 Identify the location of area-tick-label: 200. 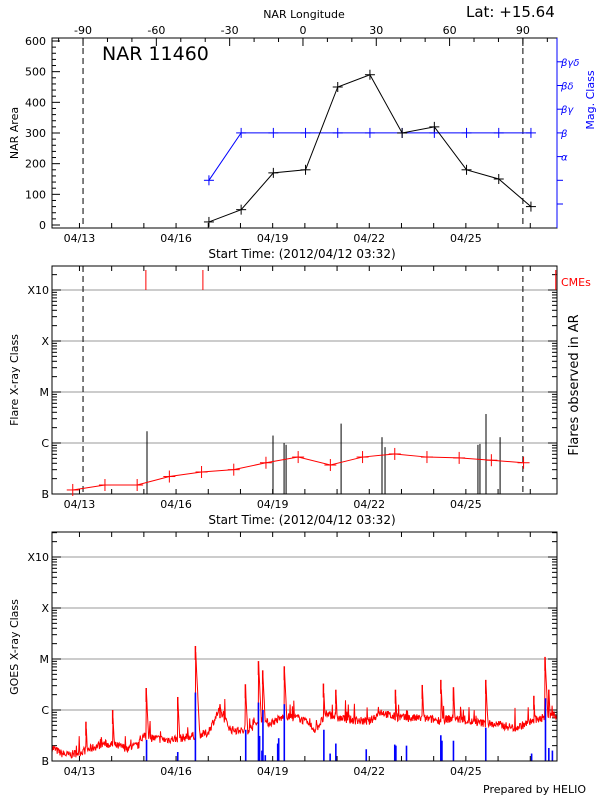
(35, 164).